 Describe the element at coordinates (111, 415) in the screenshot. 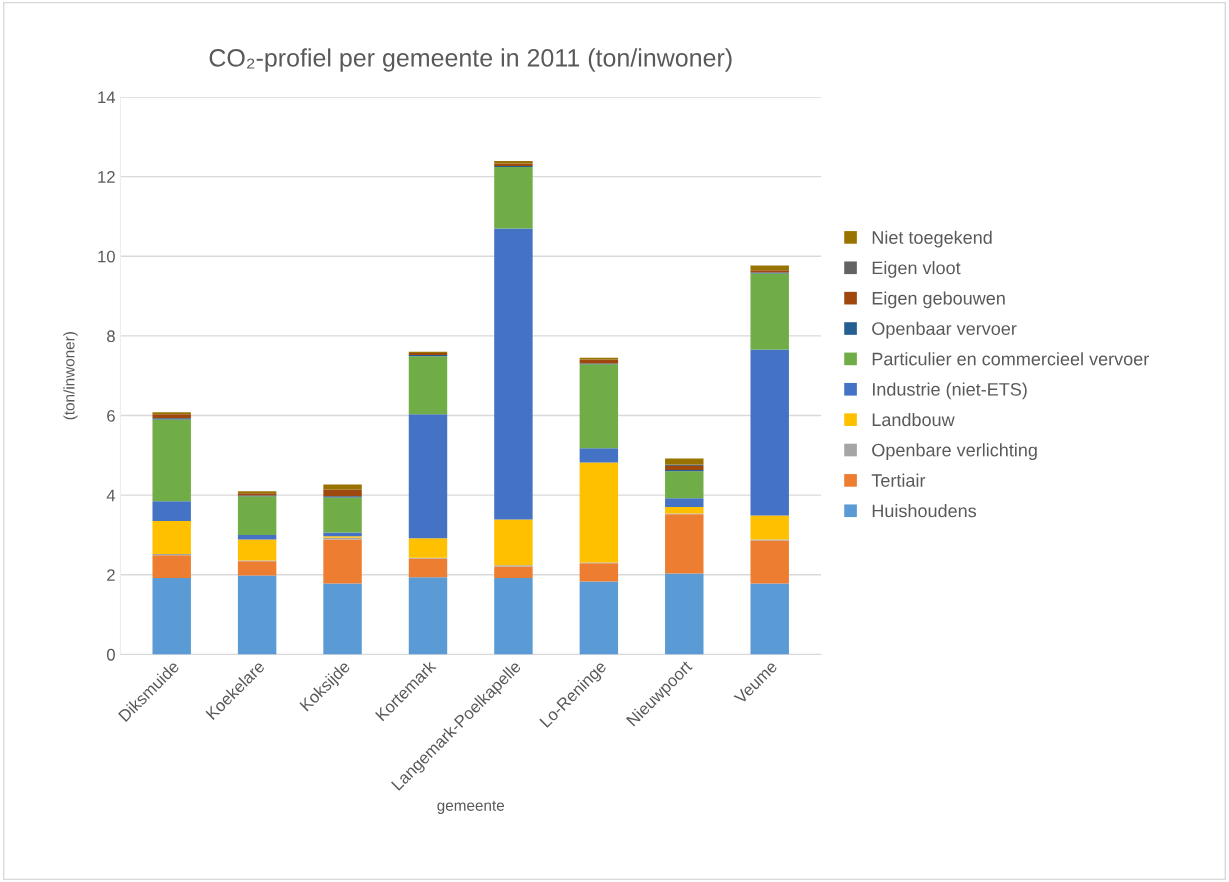

I see `y-tick-label: 6` at that location.